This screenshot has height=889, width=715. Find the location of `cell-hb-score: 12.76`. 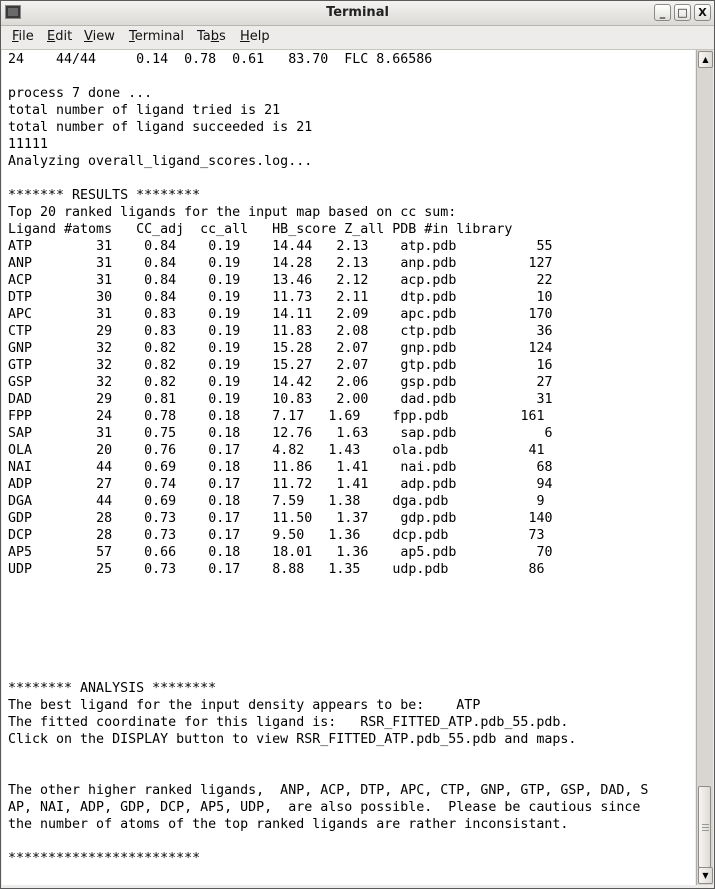

cell-hb-score: 12.76 is located at coordinates (292, 433).